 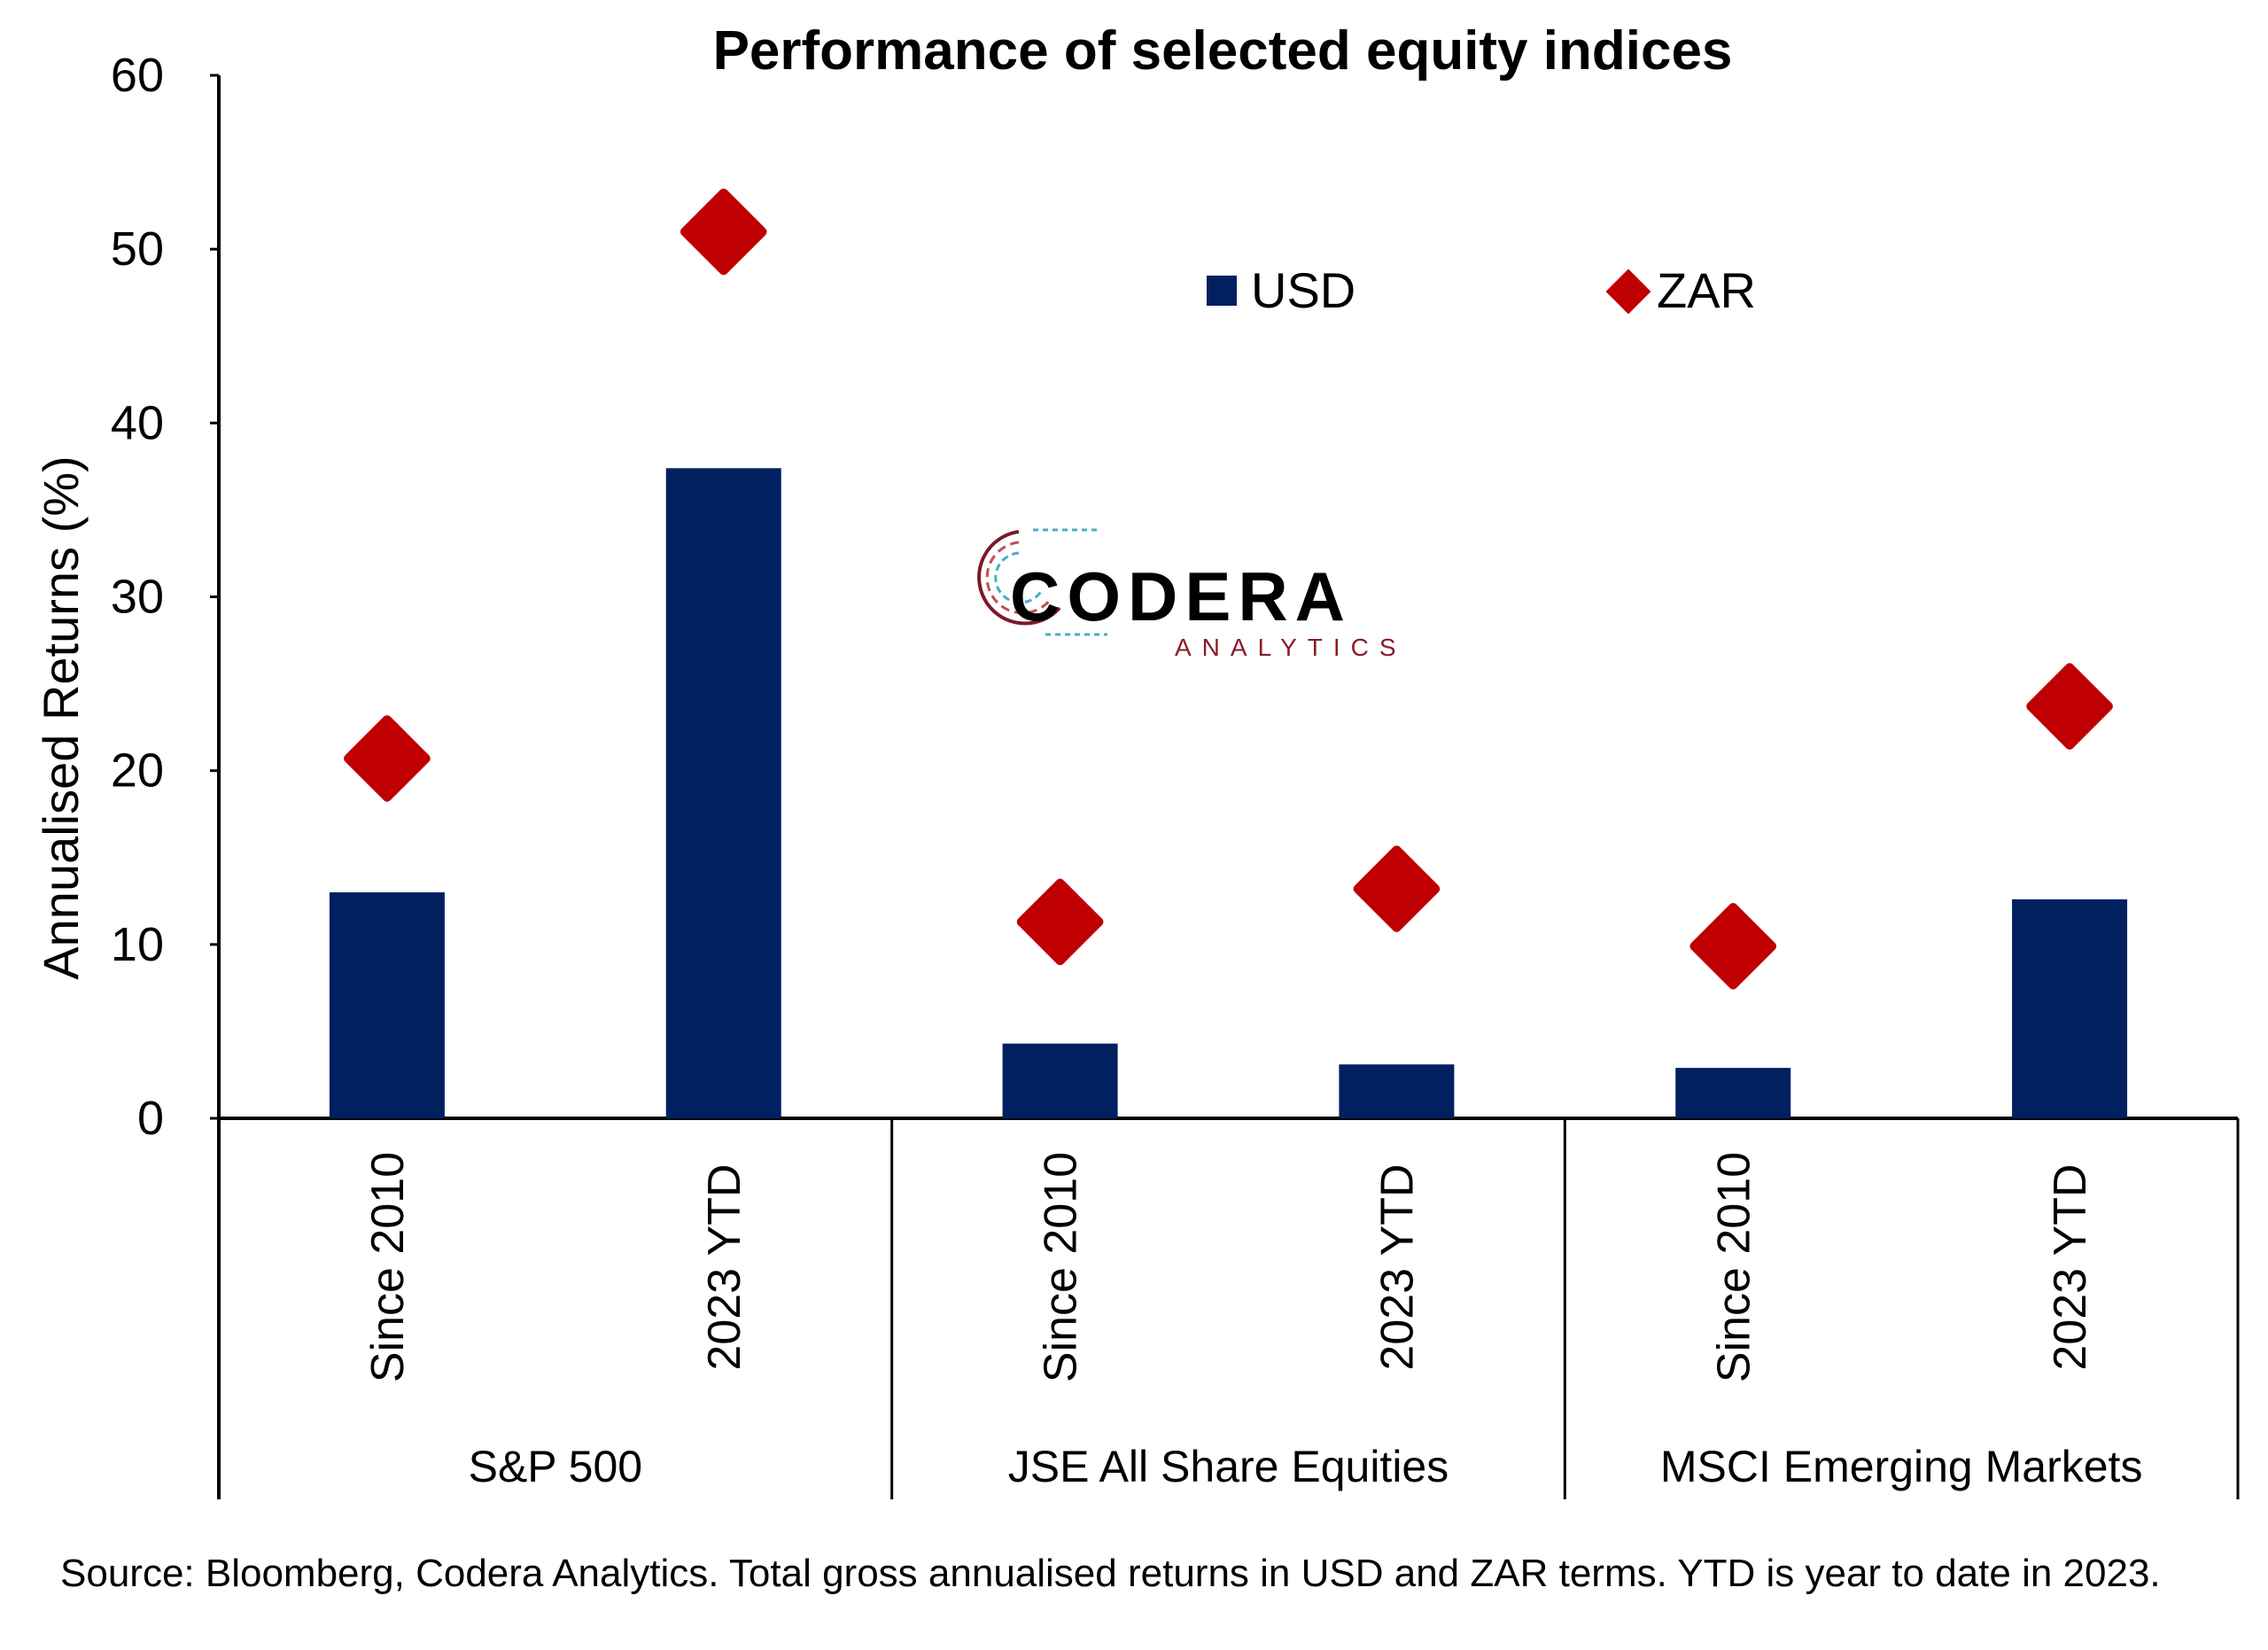 I want to click on y-tick-label: 0, so click(x=150, y=1118).